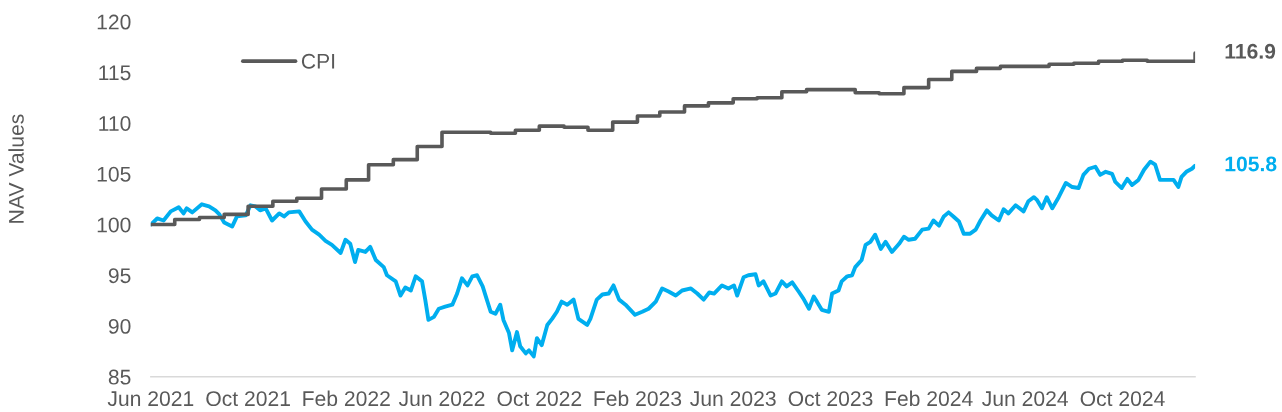  I want to click on x-tick-label: Jun 2021, so click(150, 399).